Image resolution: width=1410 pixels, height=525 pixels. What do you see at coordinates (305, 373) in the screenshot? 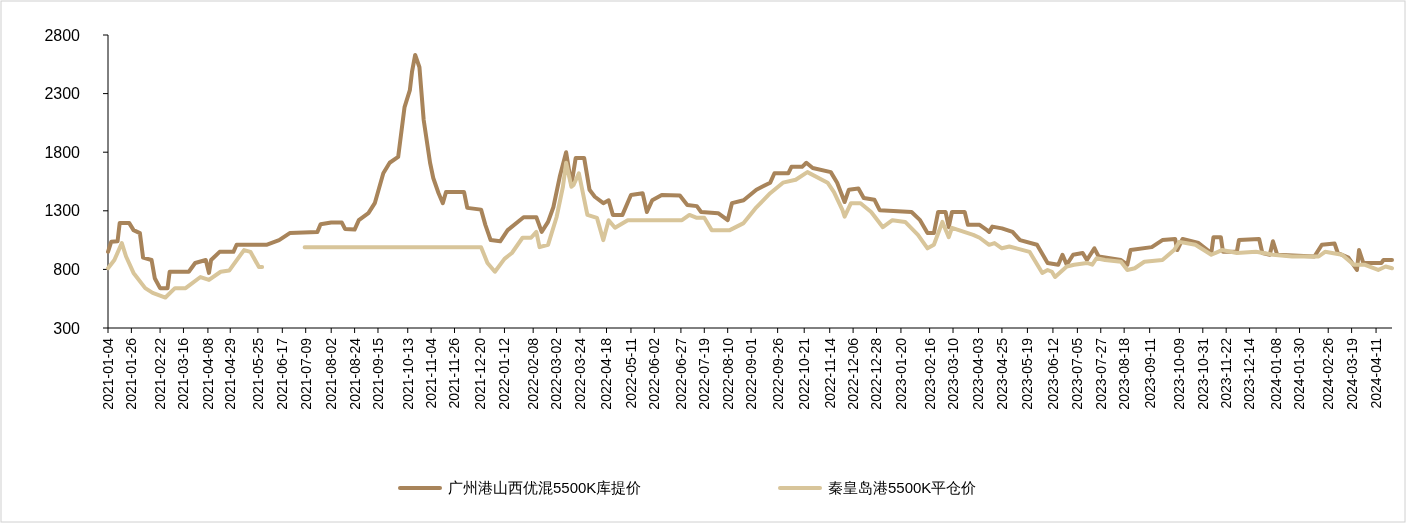
I see `x-tick-label: 2021-07-09` at bounding box center [305, 373].